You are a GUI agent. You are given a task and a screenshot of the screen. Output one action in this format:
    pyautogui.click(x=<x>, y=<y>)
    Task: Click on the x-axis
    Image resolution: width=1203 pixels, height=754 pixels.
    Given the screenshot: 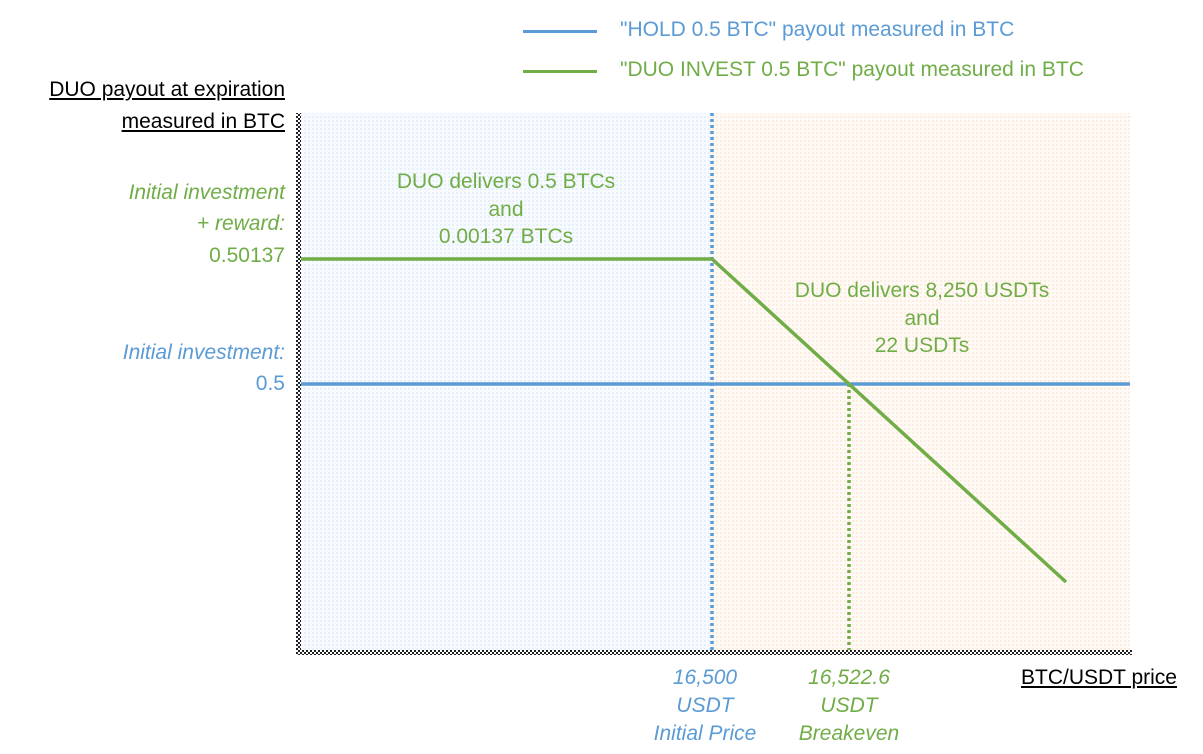 What is the action you would take?
    pyautogui.click(x=714, y=652)
    